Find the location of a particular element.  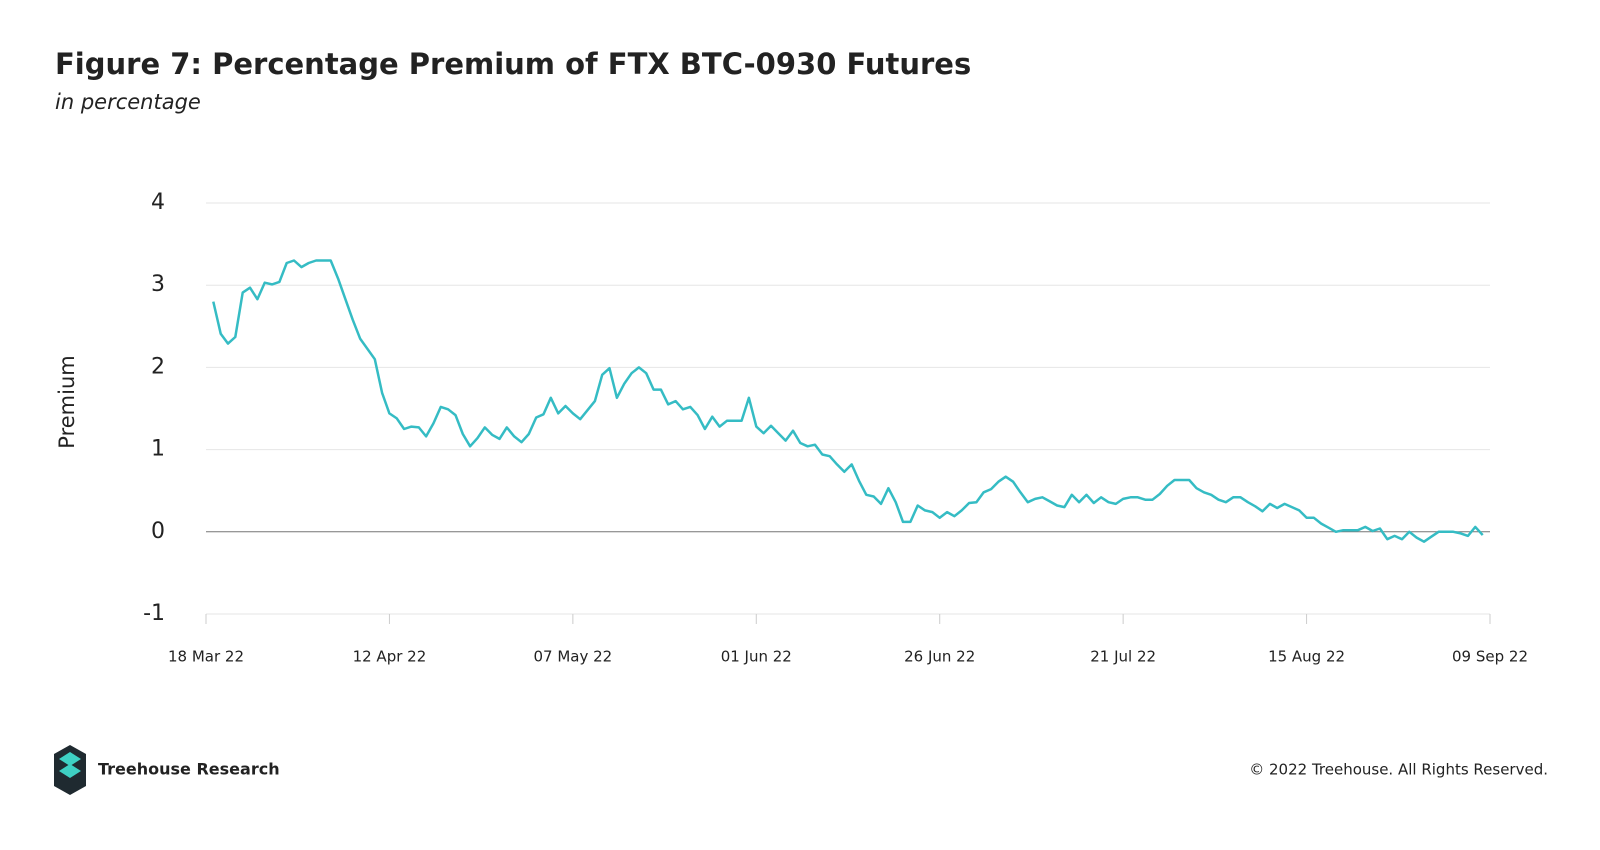

y-tick-label: -1 is located at coordinates (154, 613).